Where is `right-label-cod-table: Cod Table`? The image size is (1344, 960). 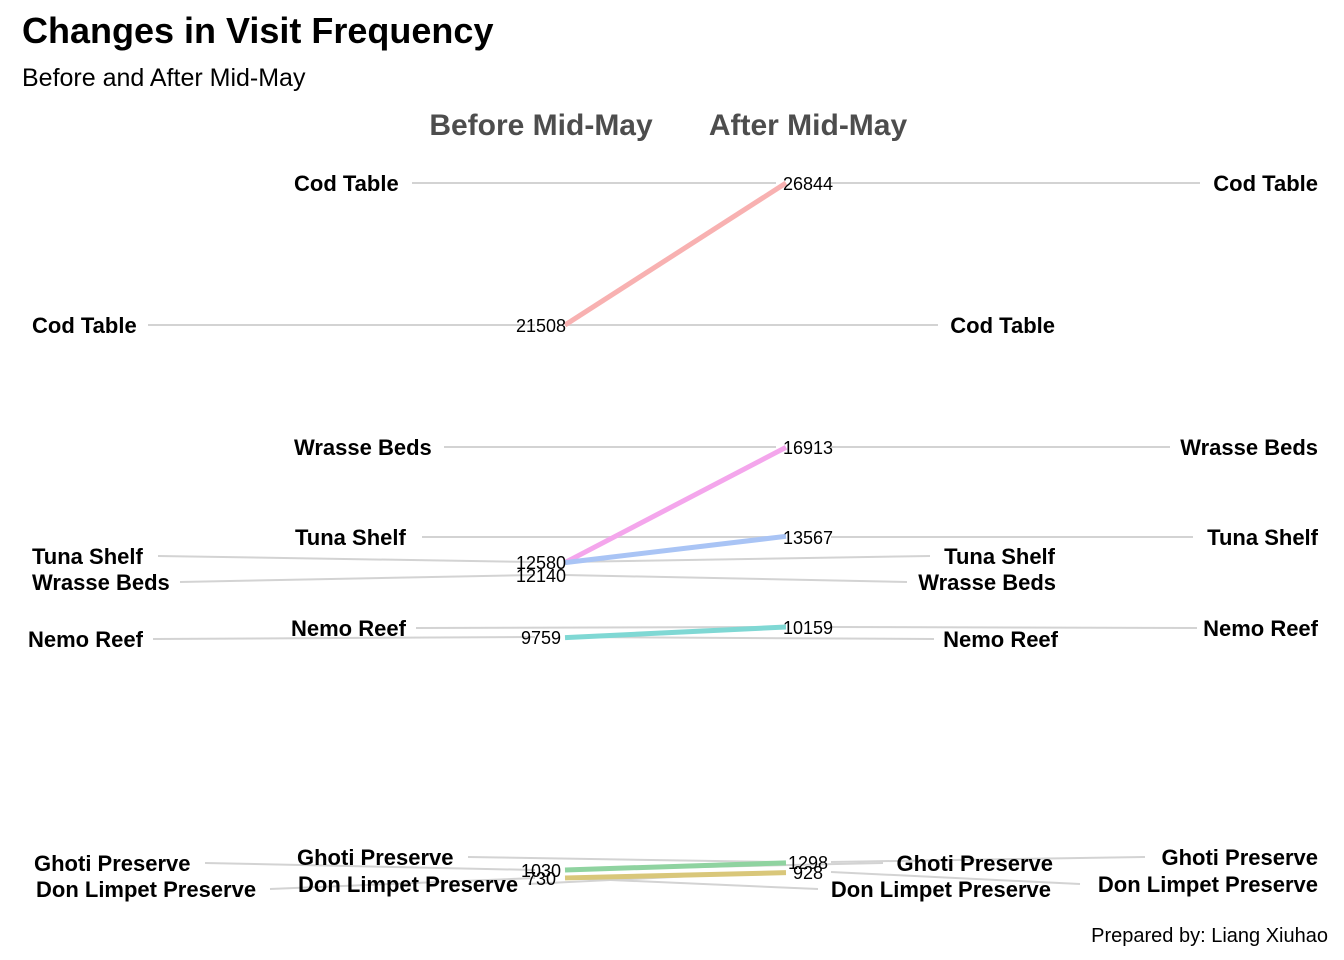 right-label-cod-table: Cod Table is located at coordinates (1265, 183).